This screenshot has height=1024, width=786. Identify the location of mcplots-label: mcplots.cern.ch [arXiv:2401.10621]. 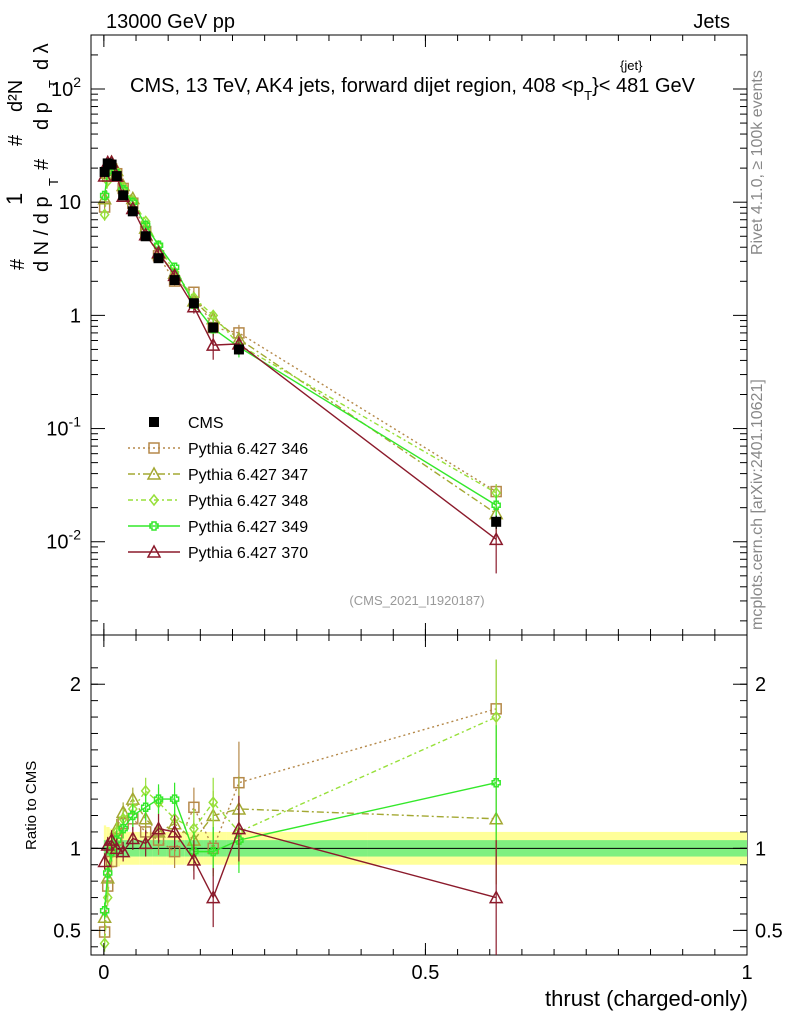
(757, 504).